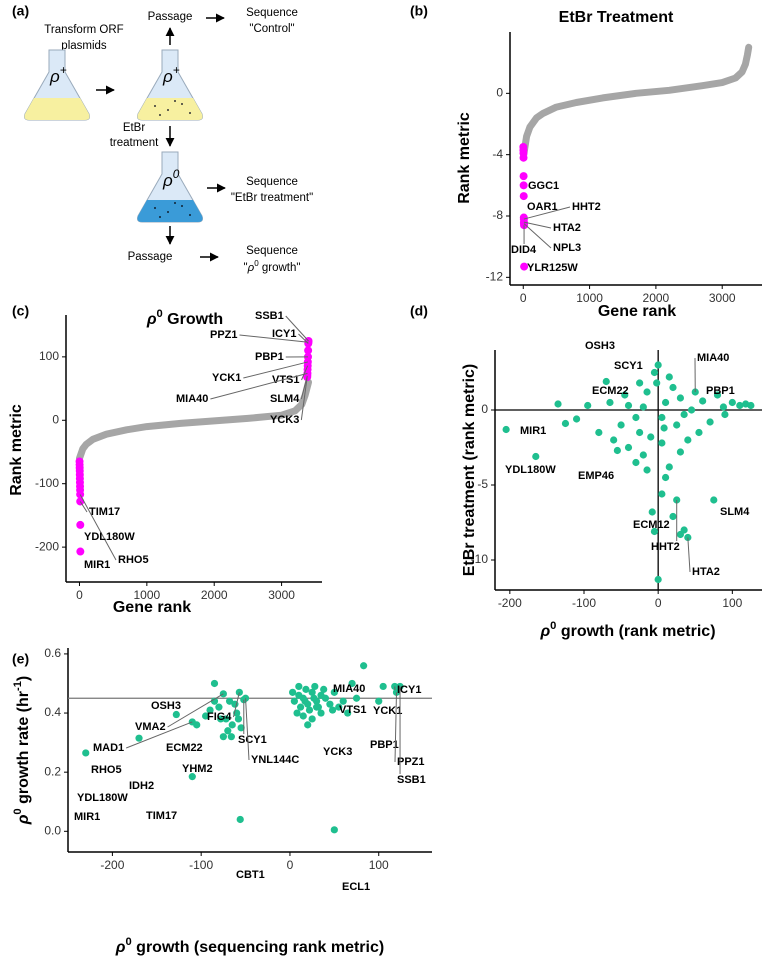  What do you see at coordinates (150, 727) in the screenshot?
I see `point-label: VMA2` at bounding box center [150, 727].